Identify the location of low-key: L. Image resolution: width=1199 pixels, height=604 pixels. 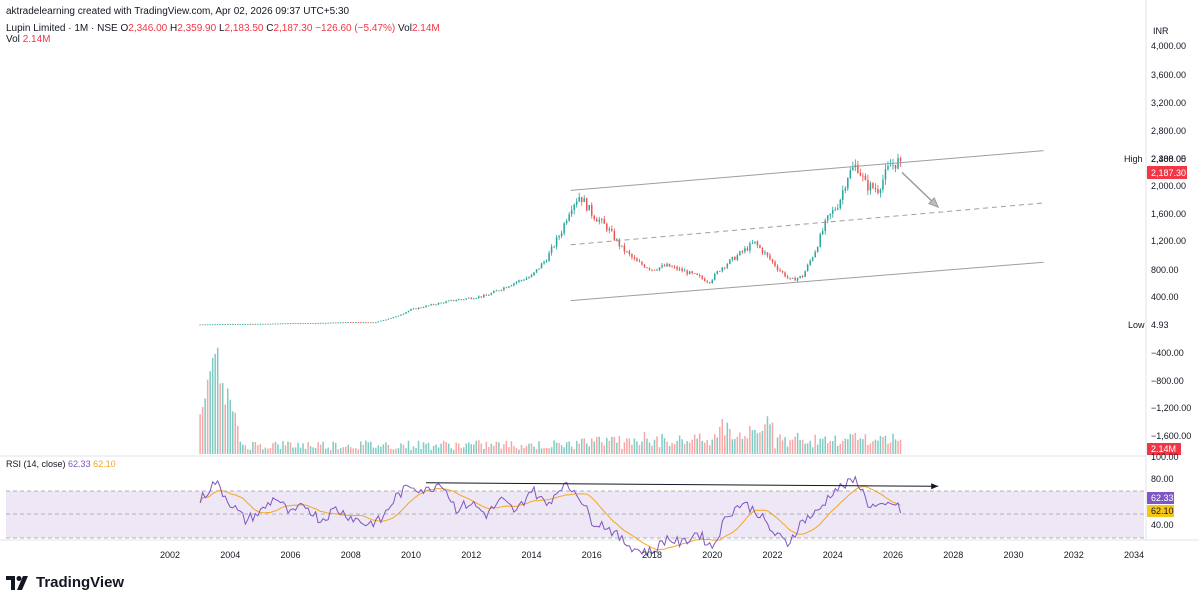
(221, 28).